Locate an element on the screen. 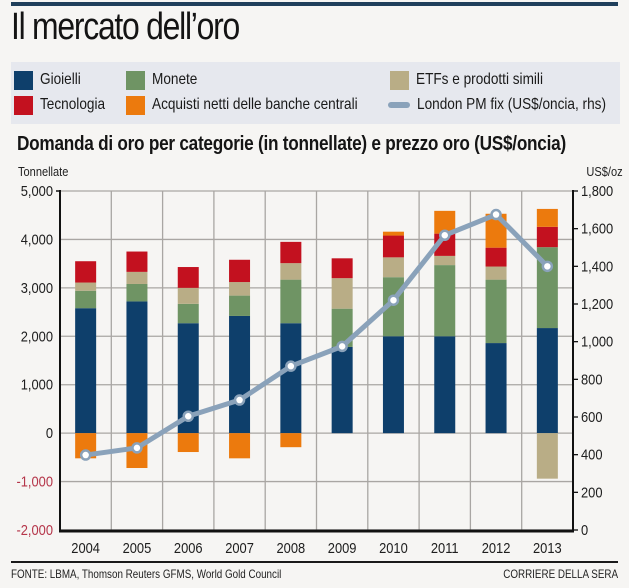  legend-item-tecnologia: Tecnologia is located at coordinates (65, 105).